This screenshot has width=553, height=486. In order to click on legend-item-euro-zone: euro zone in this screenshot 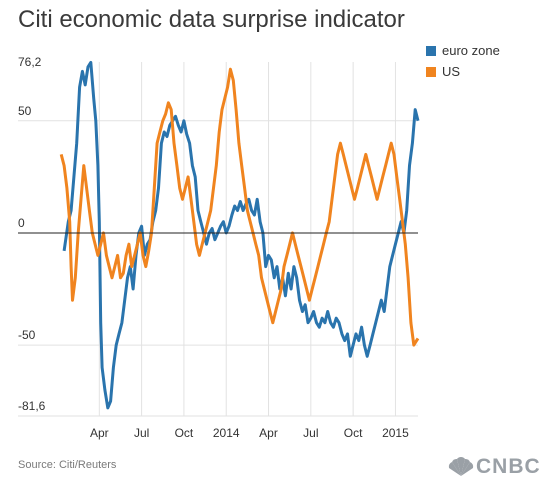, I will do `click(463, 50)`.